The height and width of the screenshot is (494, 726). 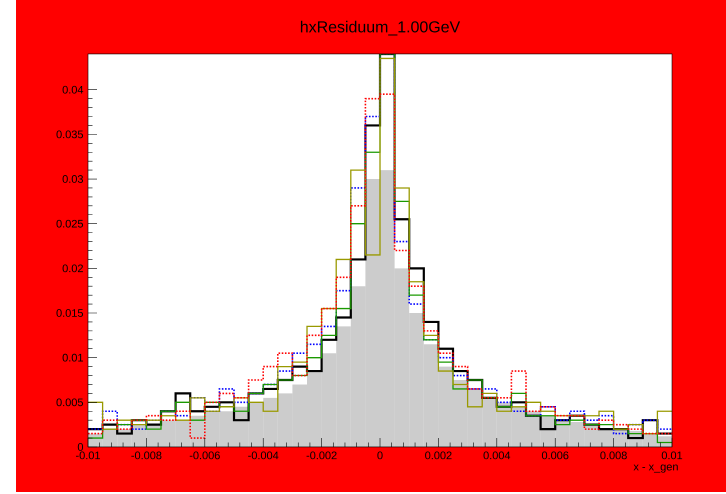 I want to click on x-tick-label: -0.004, so click(x=263, y=456).